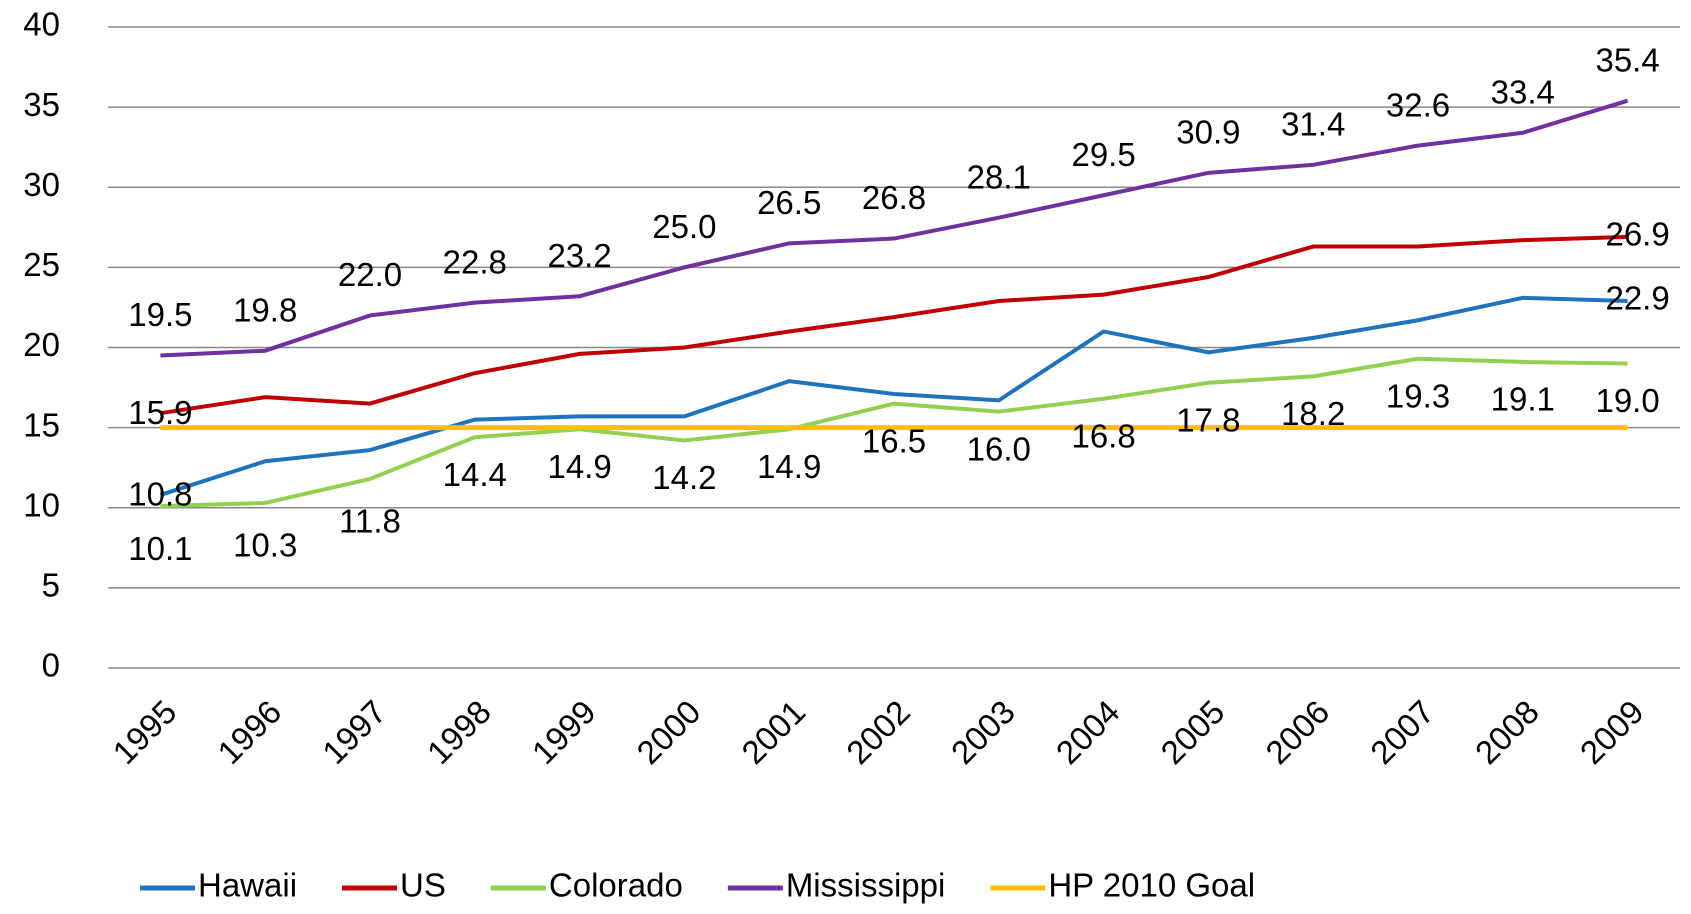 Image resolution: width=1691 pixels, height=914 pixels. What do you see at coordinates (564, 732) in the screenshot?
I see `x-tick-label: 1999` at bounding box center [564, 732].